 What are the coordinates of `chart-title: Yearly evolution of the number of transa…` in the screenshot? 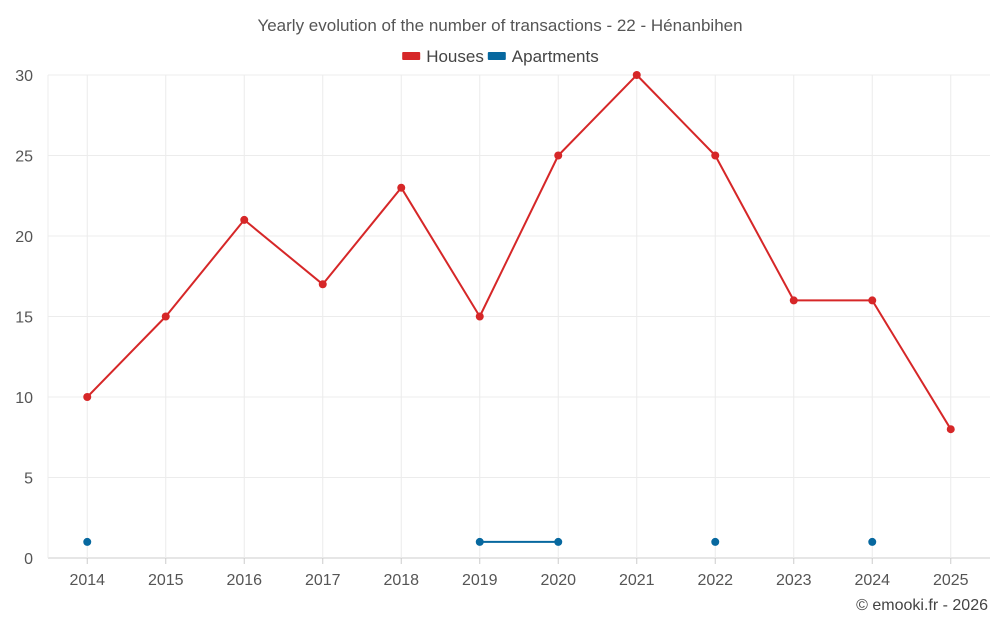 It's located at (499, 25).